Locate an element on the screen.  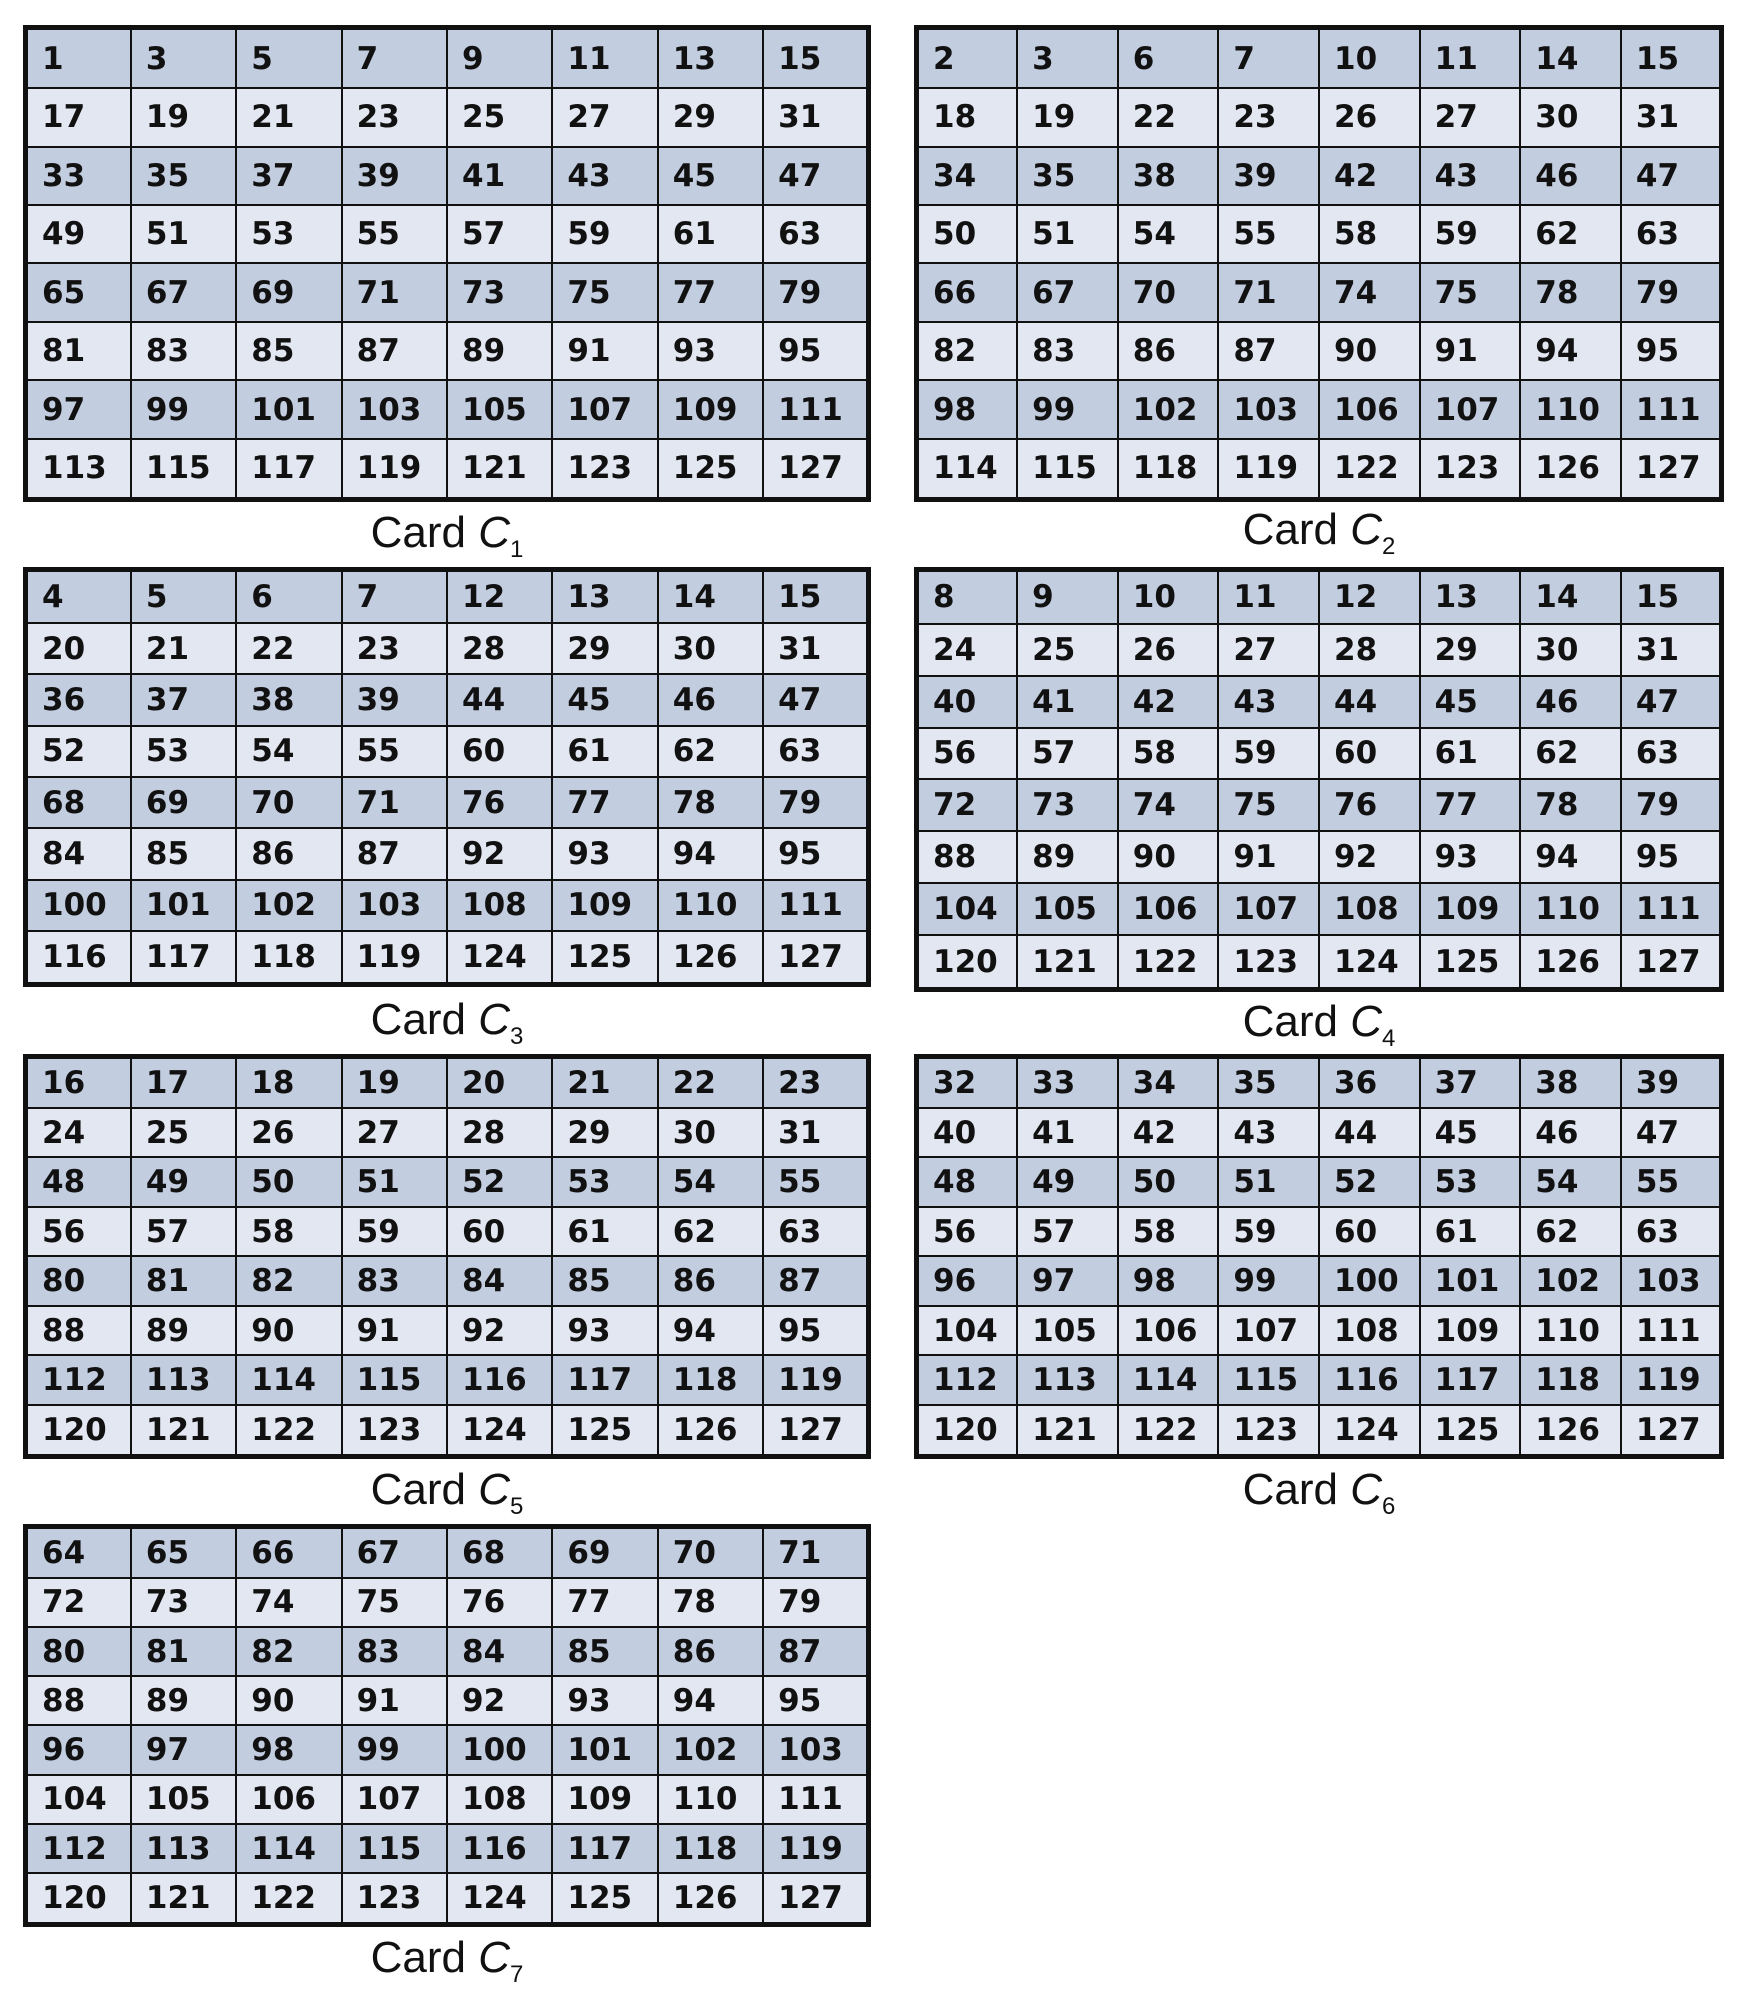
card-cell: 112 is located at coordinates (78, 1380).